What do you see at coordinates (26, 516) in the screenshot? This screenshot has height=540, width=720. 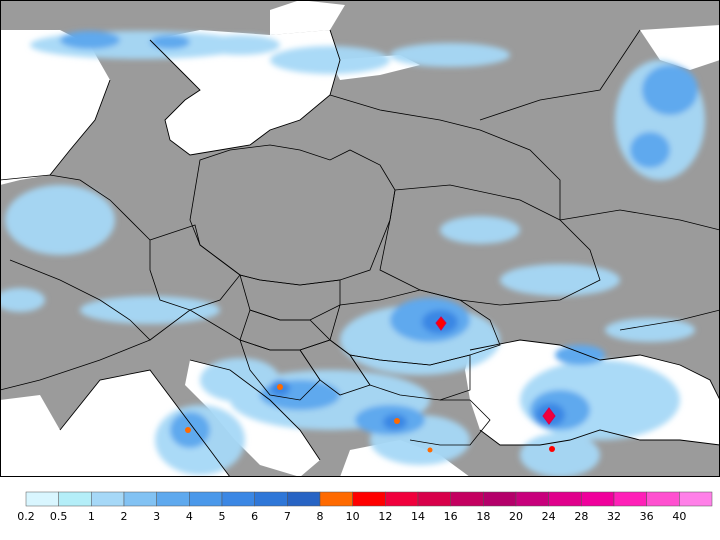 I see `legend-tick-label: 0.2` at bounding box center [26, 516].